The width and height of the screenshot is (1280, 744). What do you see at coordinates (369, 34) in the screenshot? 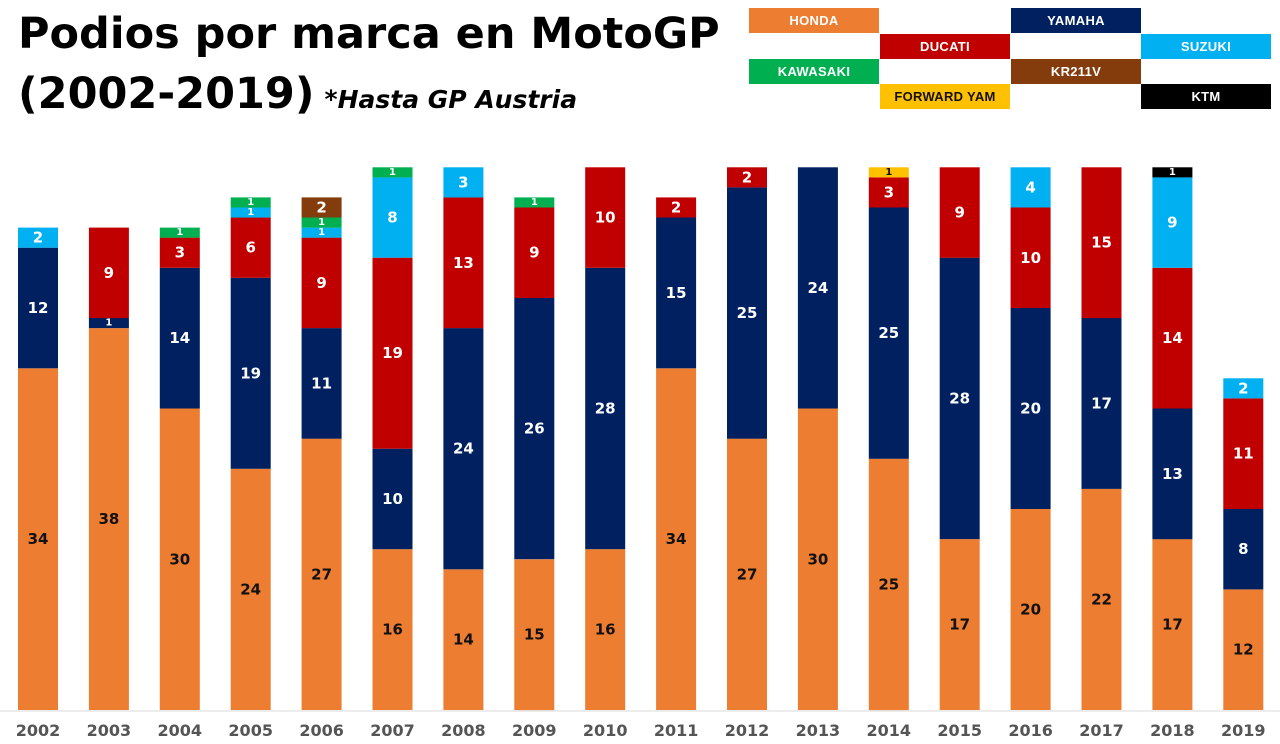
I see `title-line-1: Podios por marca en MotoGP` at bounding box center [369, 34].